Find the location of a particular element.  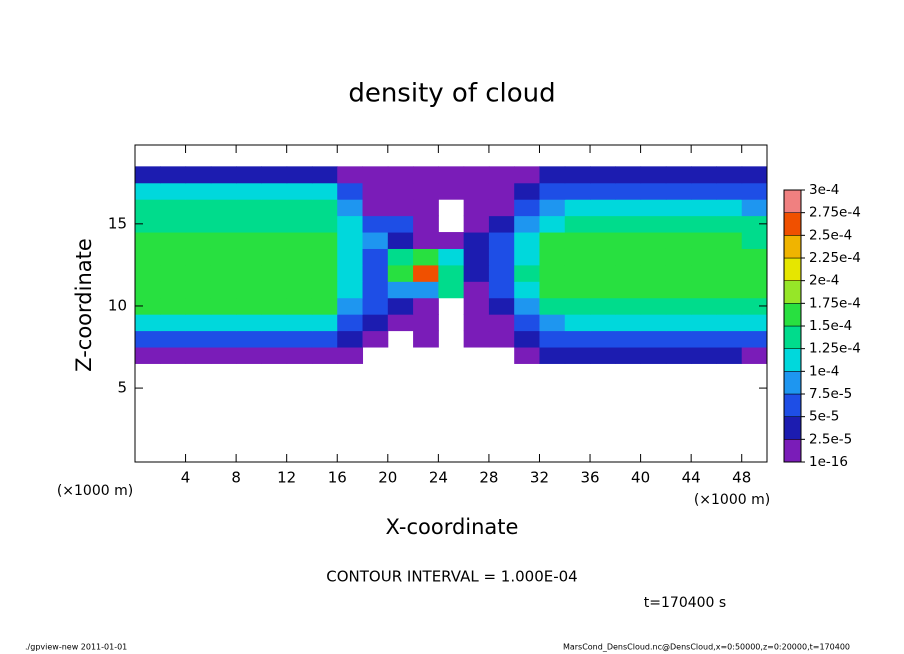

colorbar-label: 7.5e-5 is located at coordinates (830, 394).